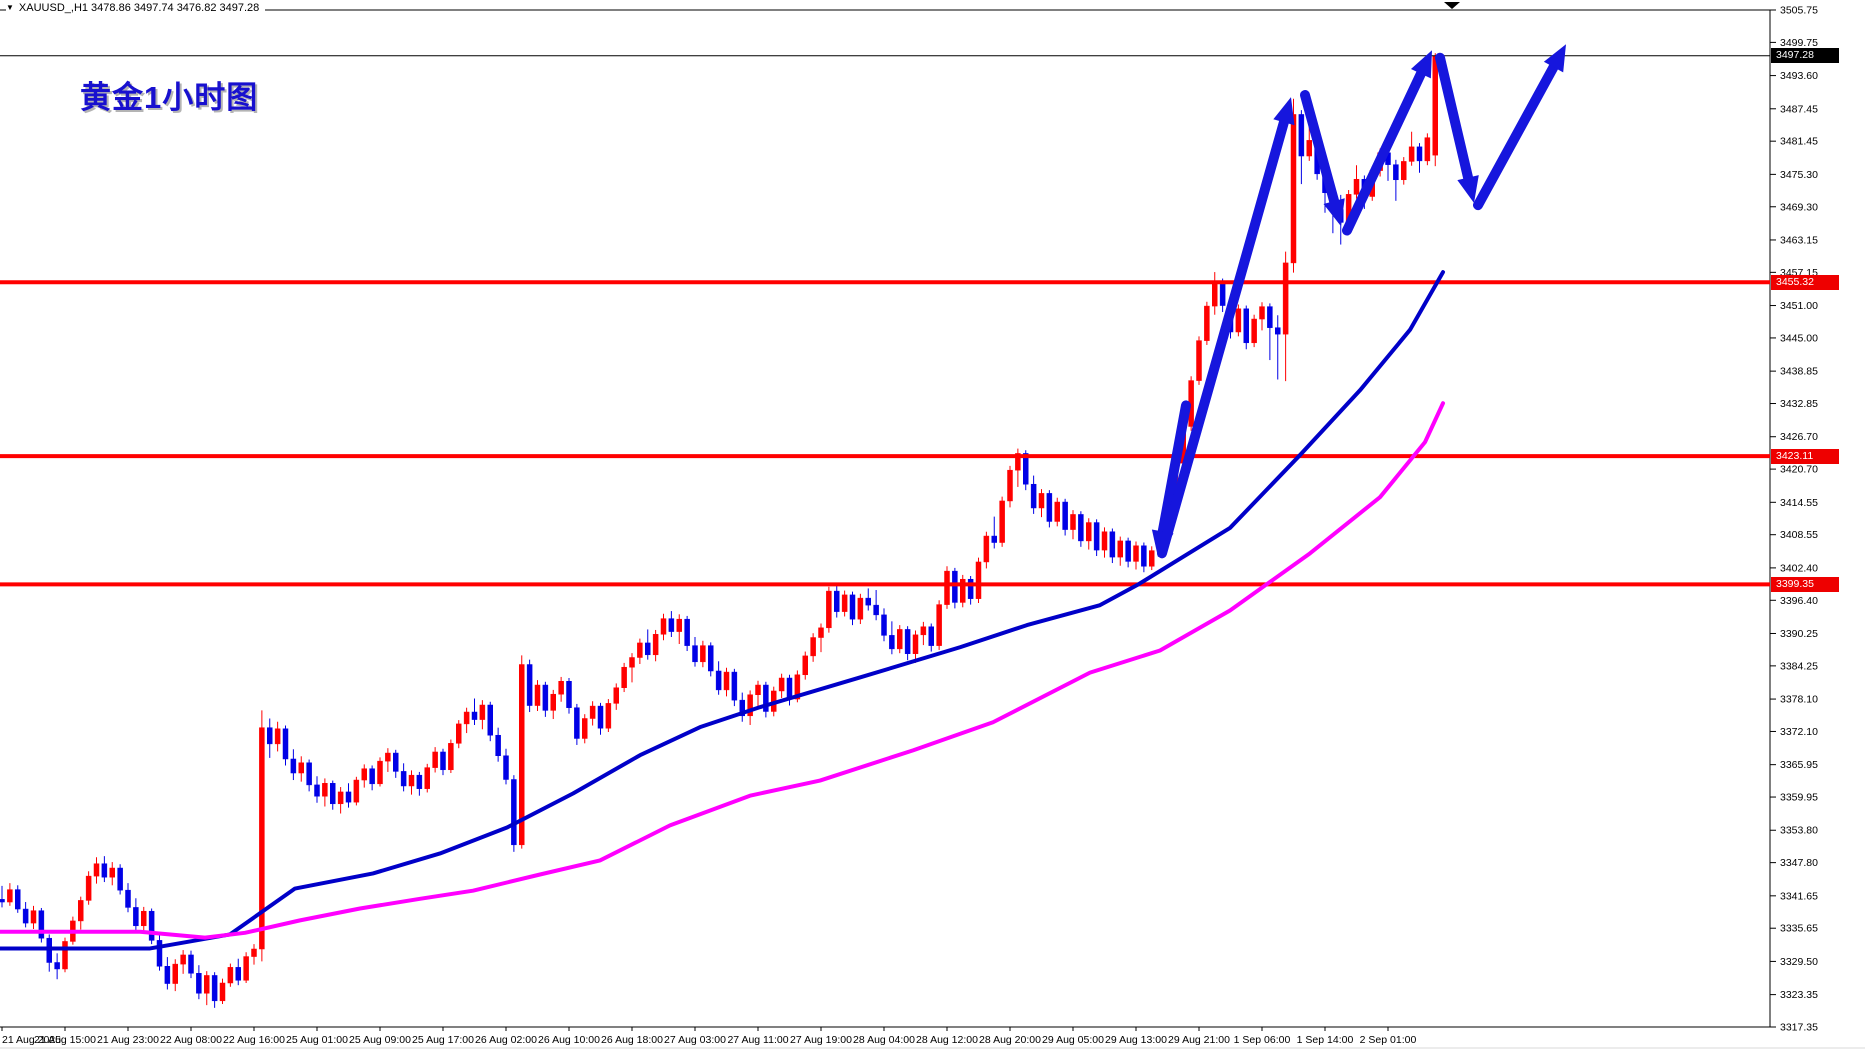 Image resolution: width=1865 pixels, height=1057 pixels. I want to click on price-tick-label: 3396.40, so click(1799, 601).